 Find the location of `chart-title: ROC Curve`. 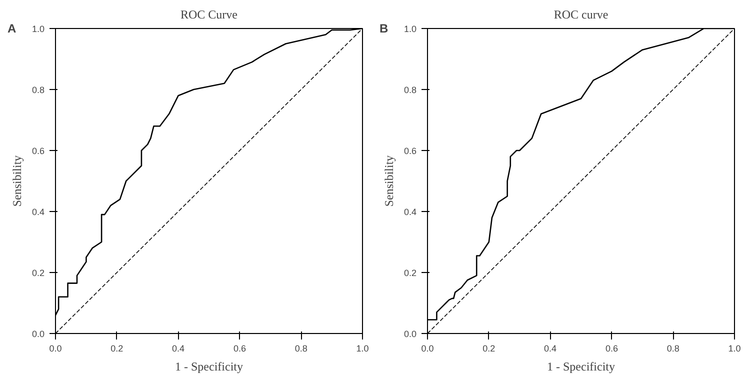

chart-title: ROC Curve is located at coordinates (209, 15).